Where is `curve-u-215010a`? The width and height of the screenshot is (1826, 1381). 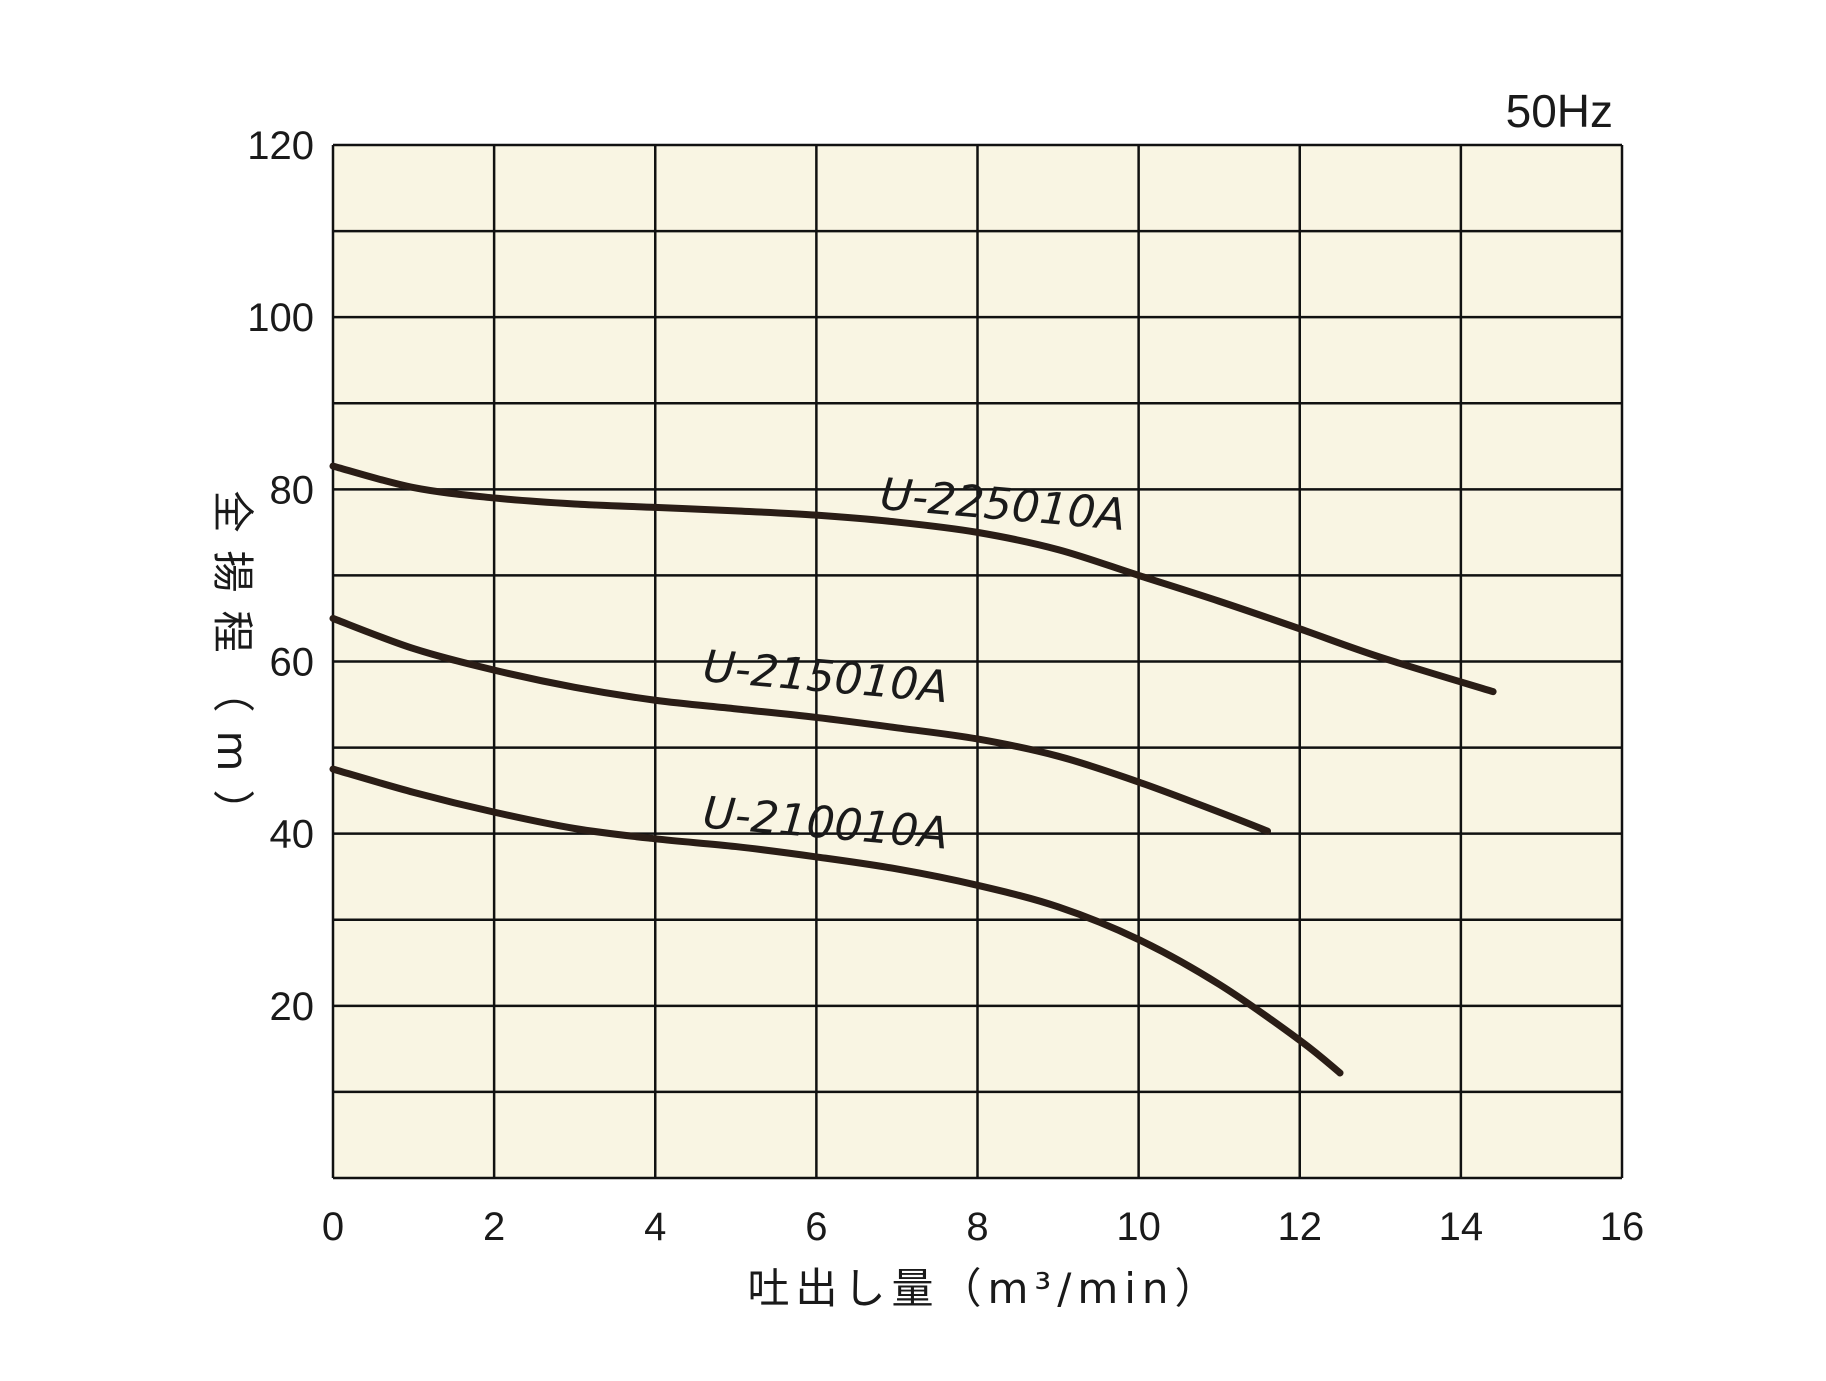
curve-u-215010a is located at coordinates (800, 724).